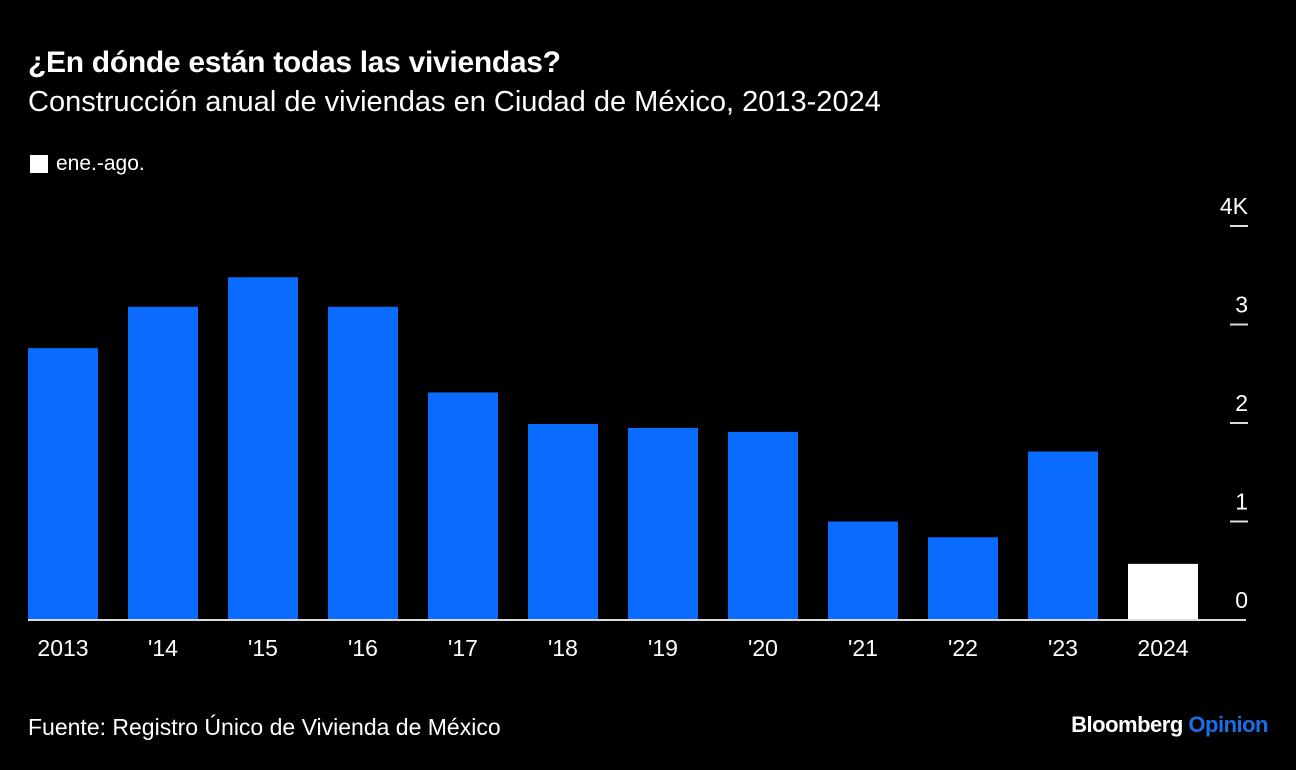 The height and width of the screenshot is (770, 1296). What do you see at coordinates (294, 62) in the screenshot?
I see `chart-title: ¿En dónde están todas las viviendas?` at bounding box center [294, 62].